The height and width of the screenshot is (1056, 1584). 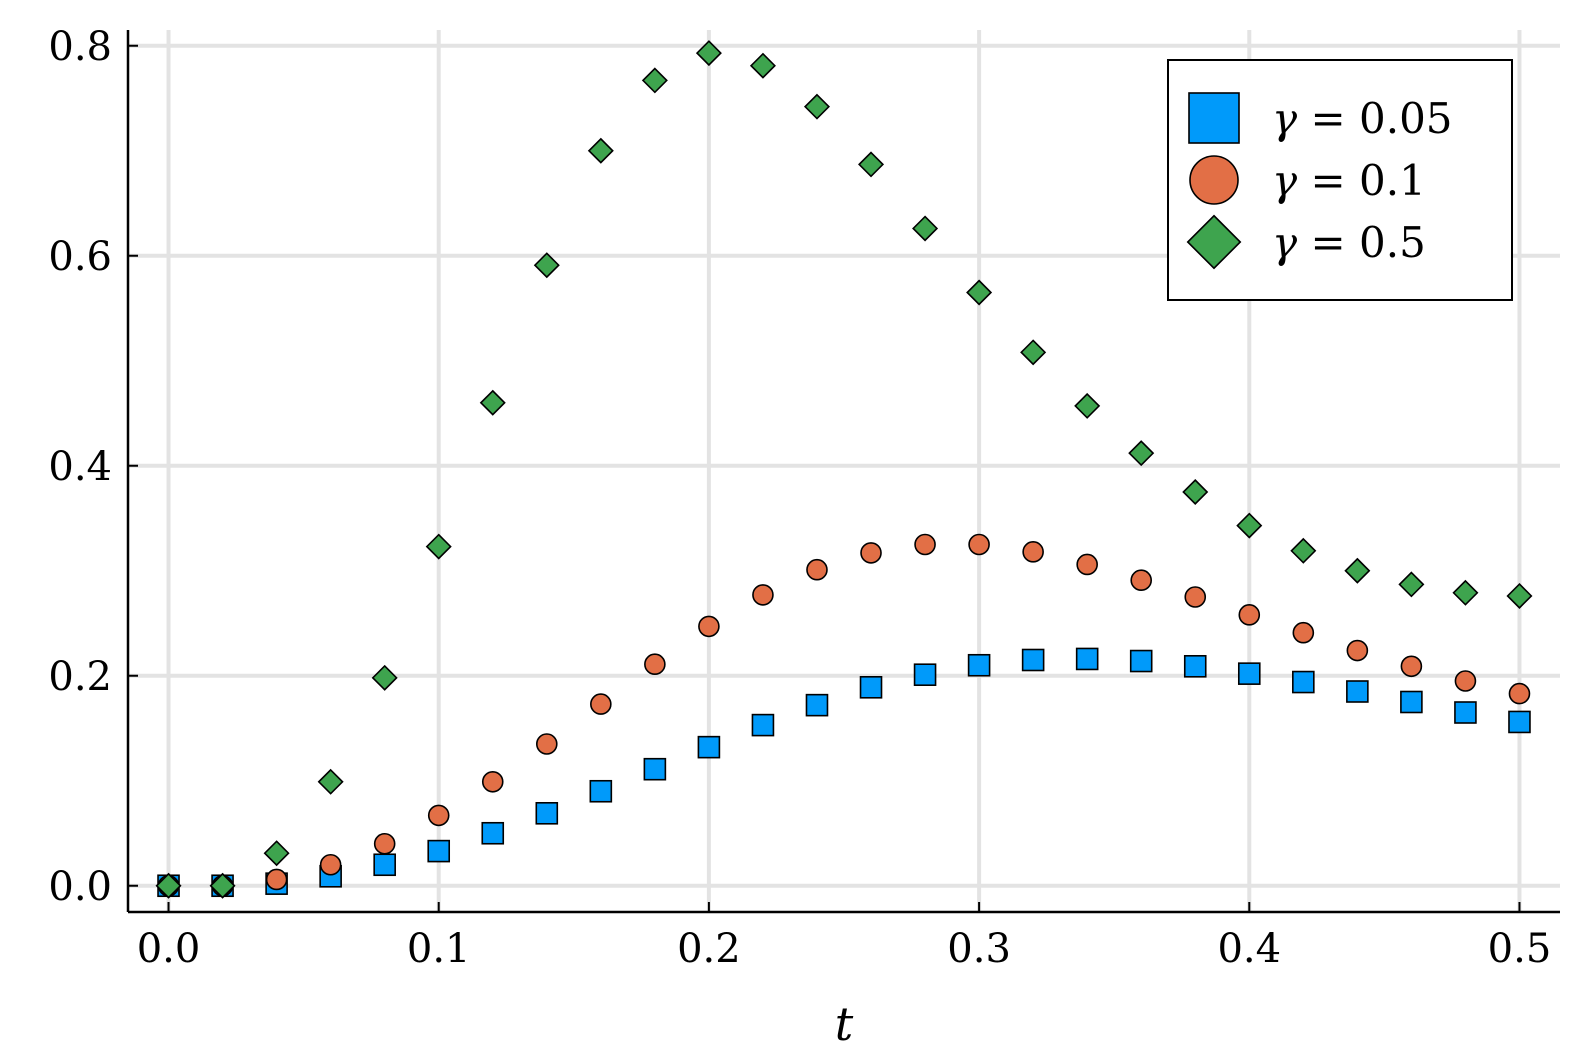 I want to click on y-tick-label: 0.0, so click(x=80, y=887).